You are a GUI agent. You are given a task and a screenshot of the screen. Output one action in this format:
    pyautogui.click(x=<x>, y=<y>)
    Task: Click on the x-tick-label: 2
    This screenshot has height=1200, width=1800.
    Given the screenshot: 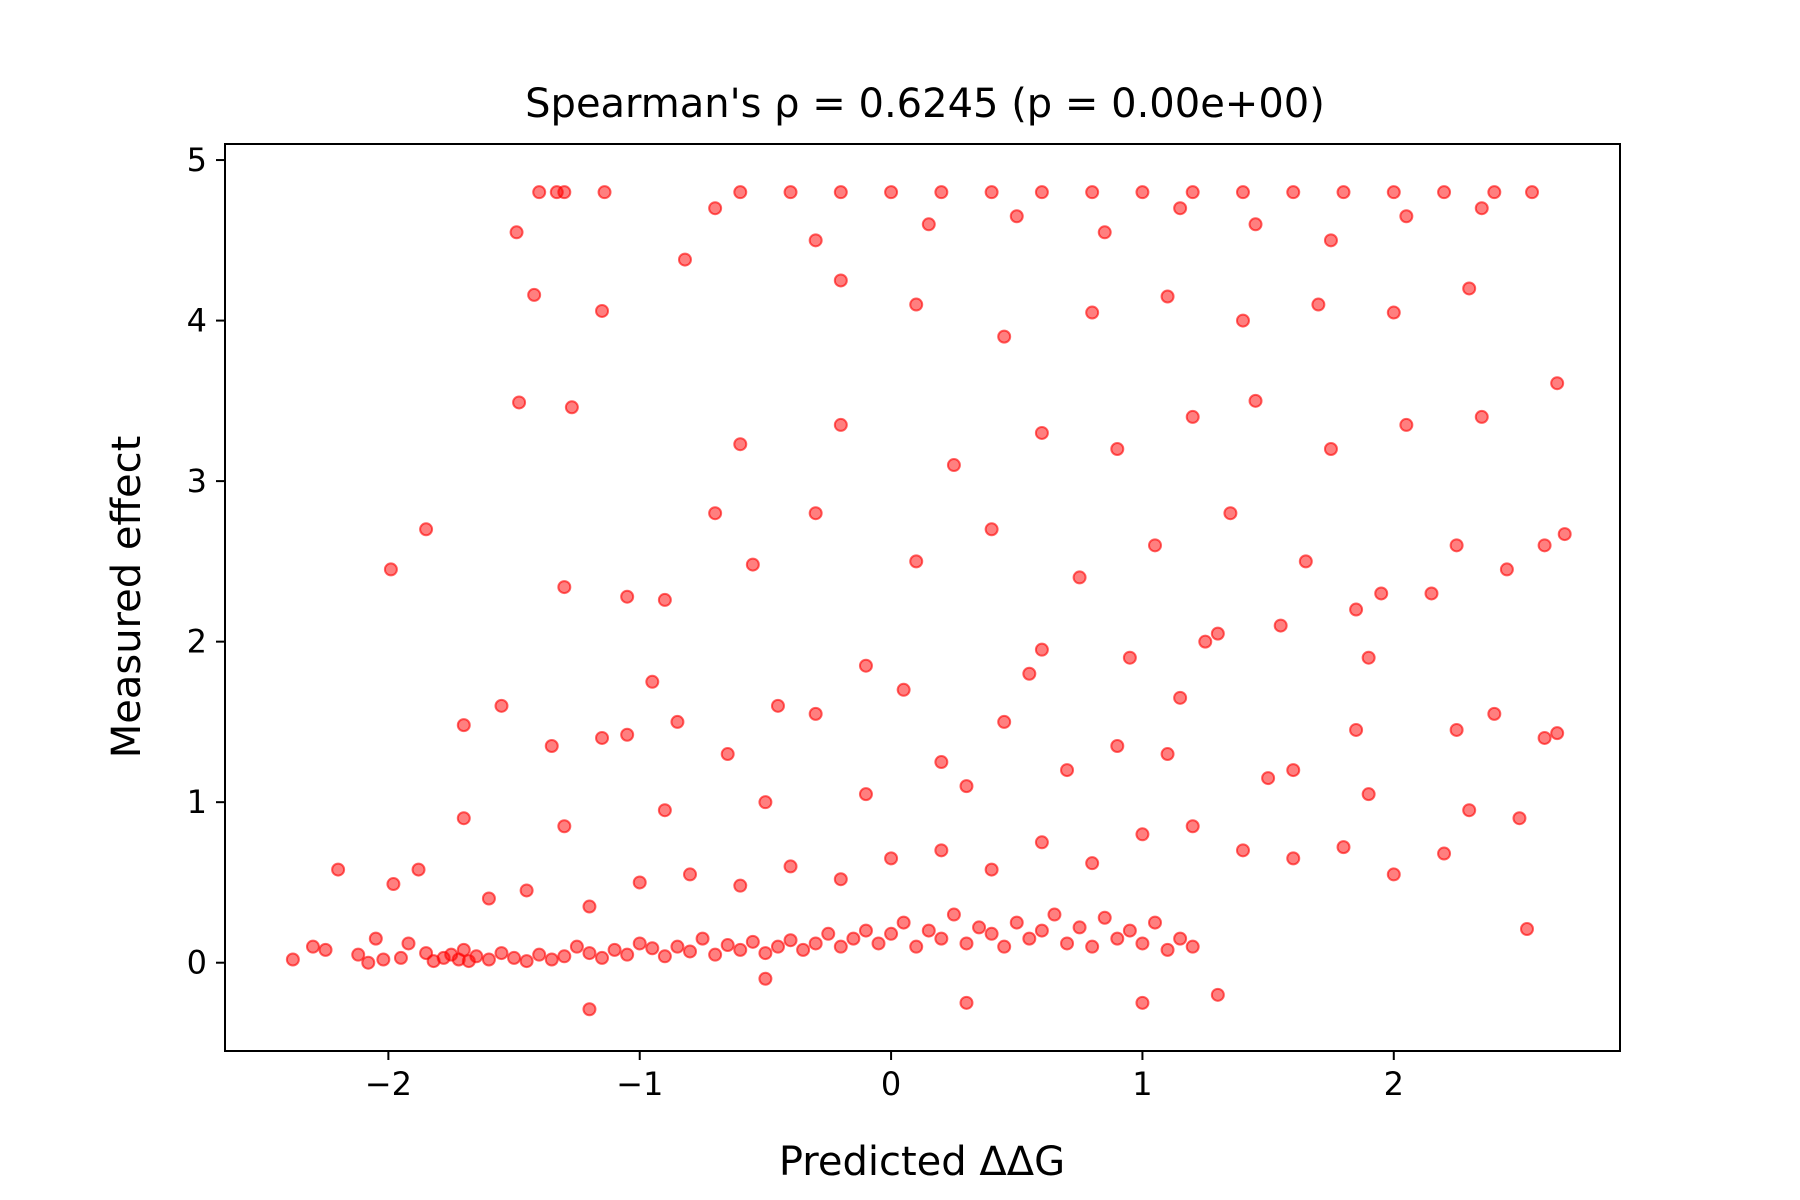 What is the action you would take?
    pyautogui.click(x=1394, y=1084)
    